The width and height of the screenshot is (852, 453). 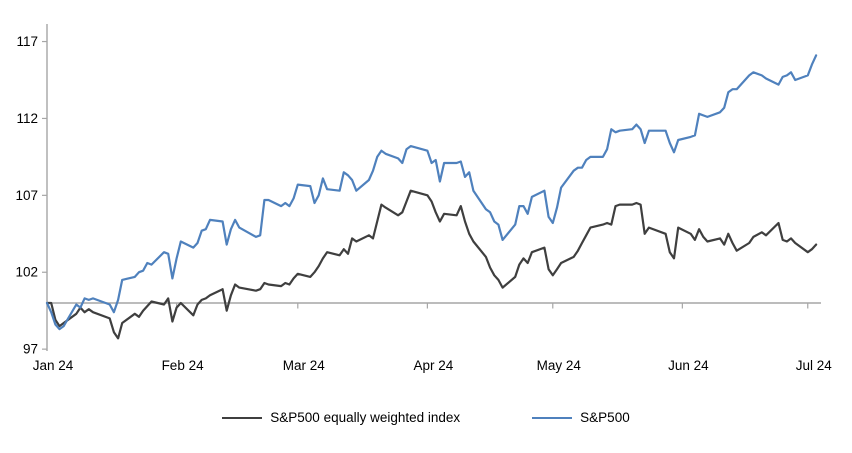 What do you see at coordinates (605, 417) in the screenshot?
I see `legend-label-sp500: S&P500` at bounding box center [605, 417].